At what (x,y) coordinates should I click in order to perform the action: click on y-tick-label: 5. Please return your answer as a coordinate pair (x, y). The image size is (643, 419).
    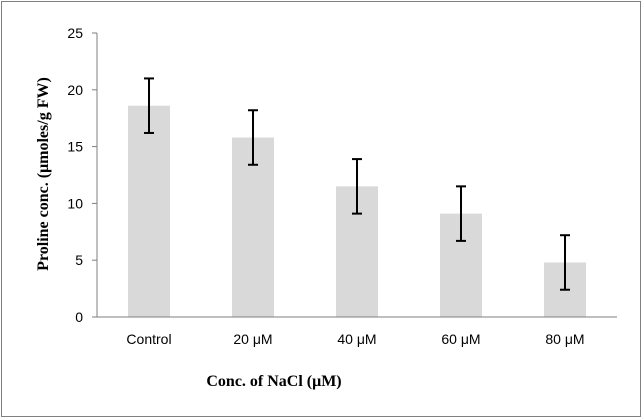
    Looking at the image, I should click on (79, 260).